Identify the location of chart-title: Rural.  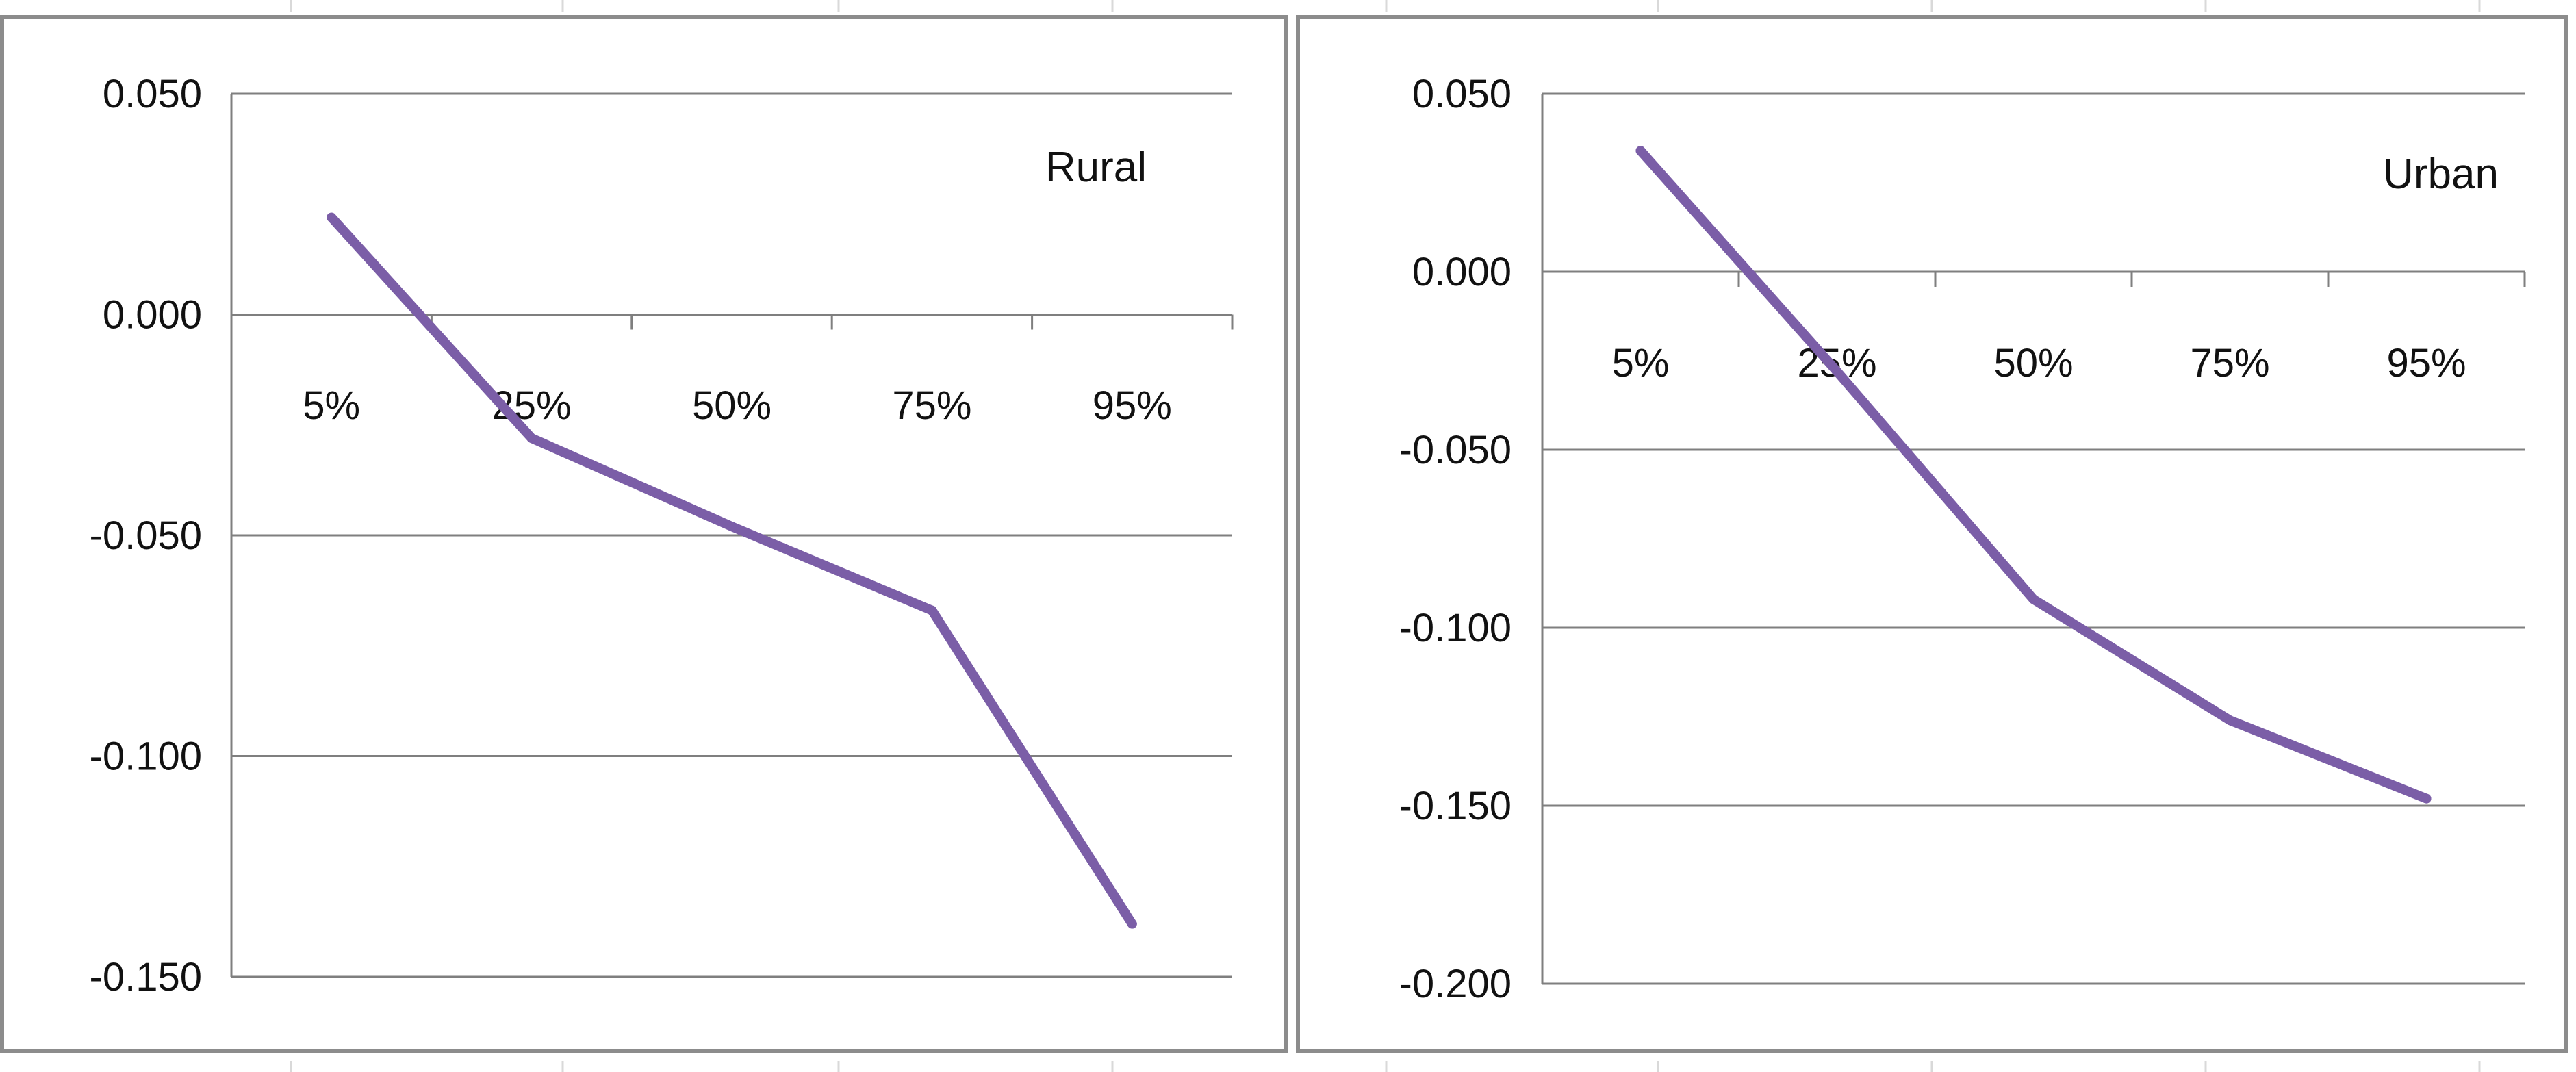
(1096, 167).